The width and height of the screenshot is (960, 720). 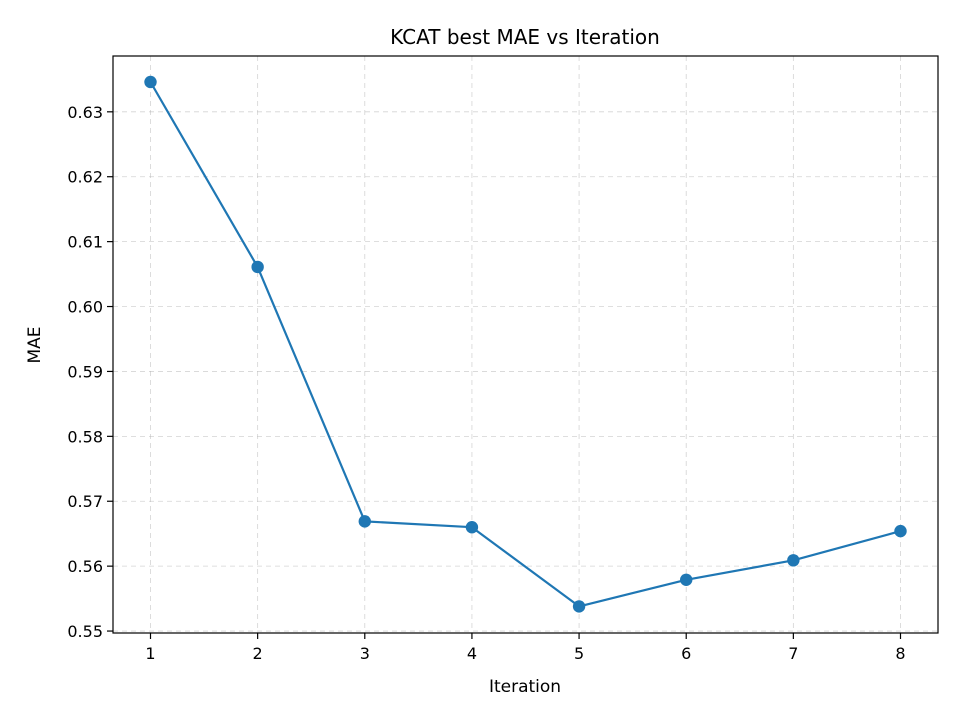 I want to click on x-tick-label: 6, so click(x=686, y=653).